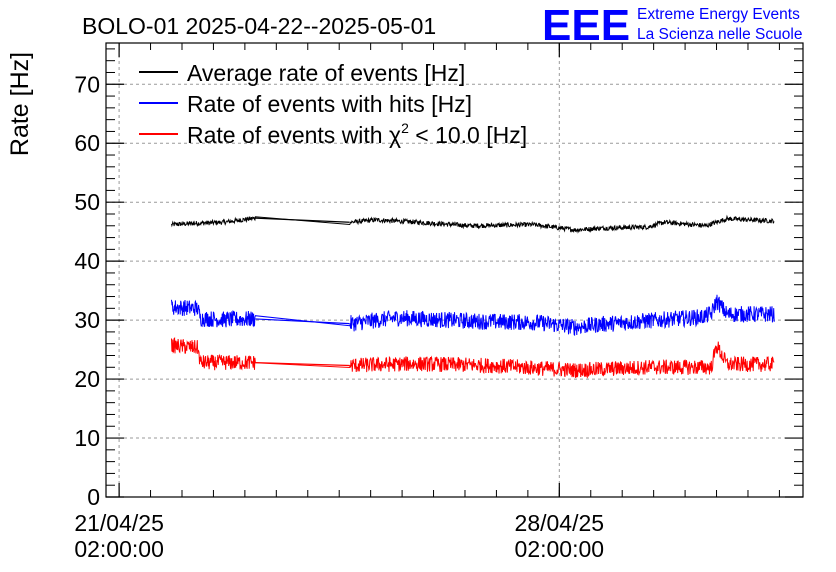 The width and height of the screenshot is (836, 572). I want to click on y-tick-label: 10, so click(87, 438).